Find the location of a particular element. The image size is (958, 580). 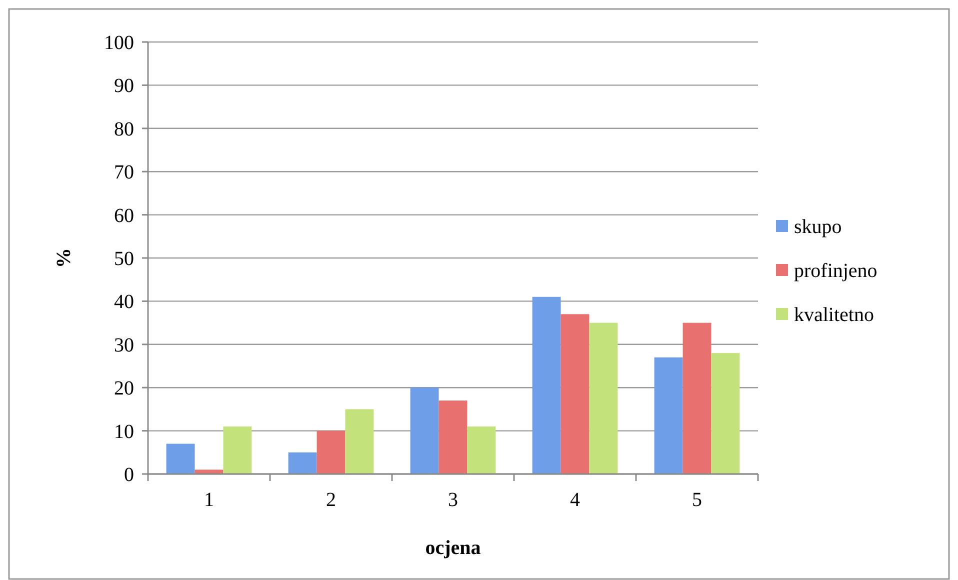

y-tick-label: 90 is located at coordinates (124, 86).